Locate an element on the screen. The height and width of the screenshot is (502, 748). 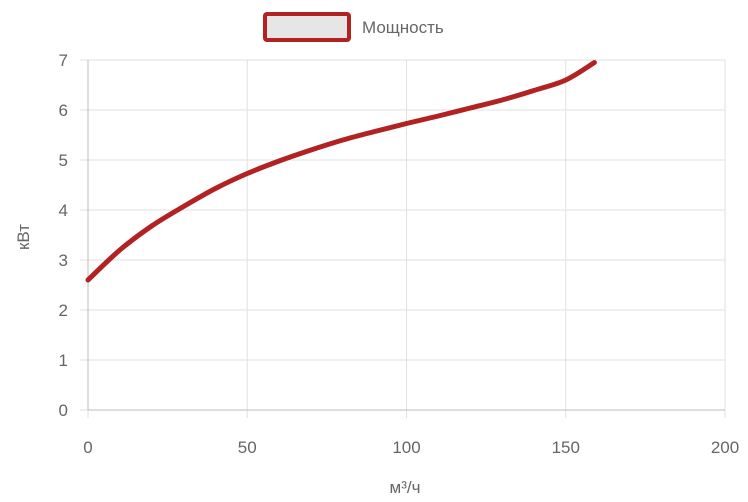
y-tick-label: 1 is located at coordinates (63, 360).